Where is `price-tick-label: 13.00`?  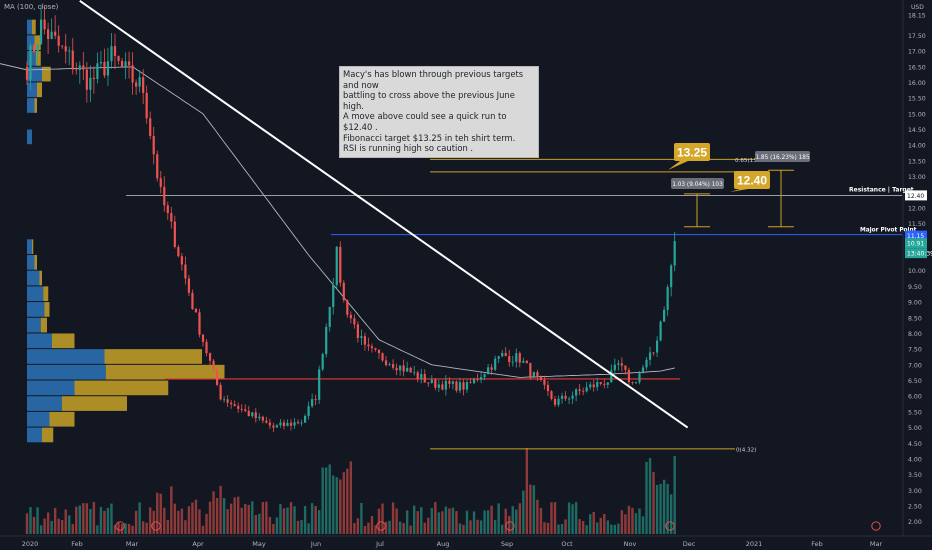 price-tick-label: 13.00 is located at coordinates (917, 177).